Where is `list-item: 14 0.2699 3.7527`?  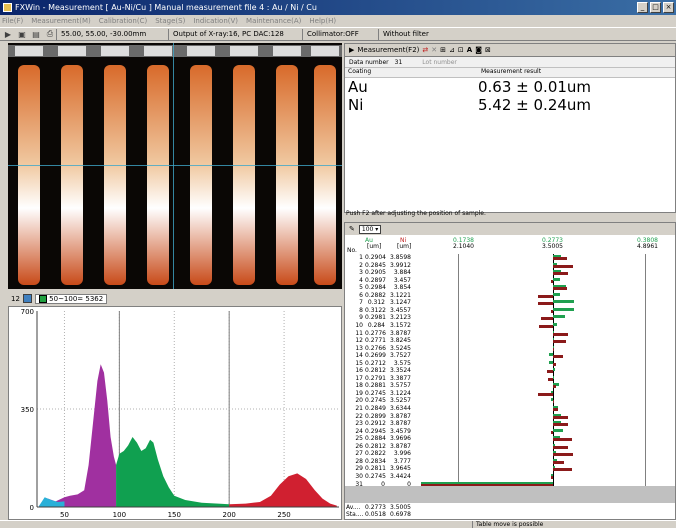 list-item: 14 0.2699 3.7527 is located at coordinates (510, 356).